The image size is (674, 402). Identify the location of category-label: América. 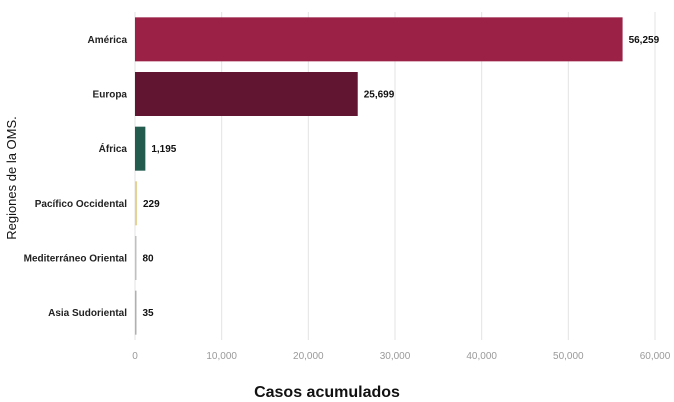
(108, 40).